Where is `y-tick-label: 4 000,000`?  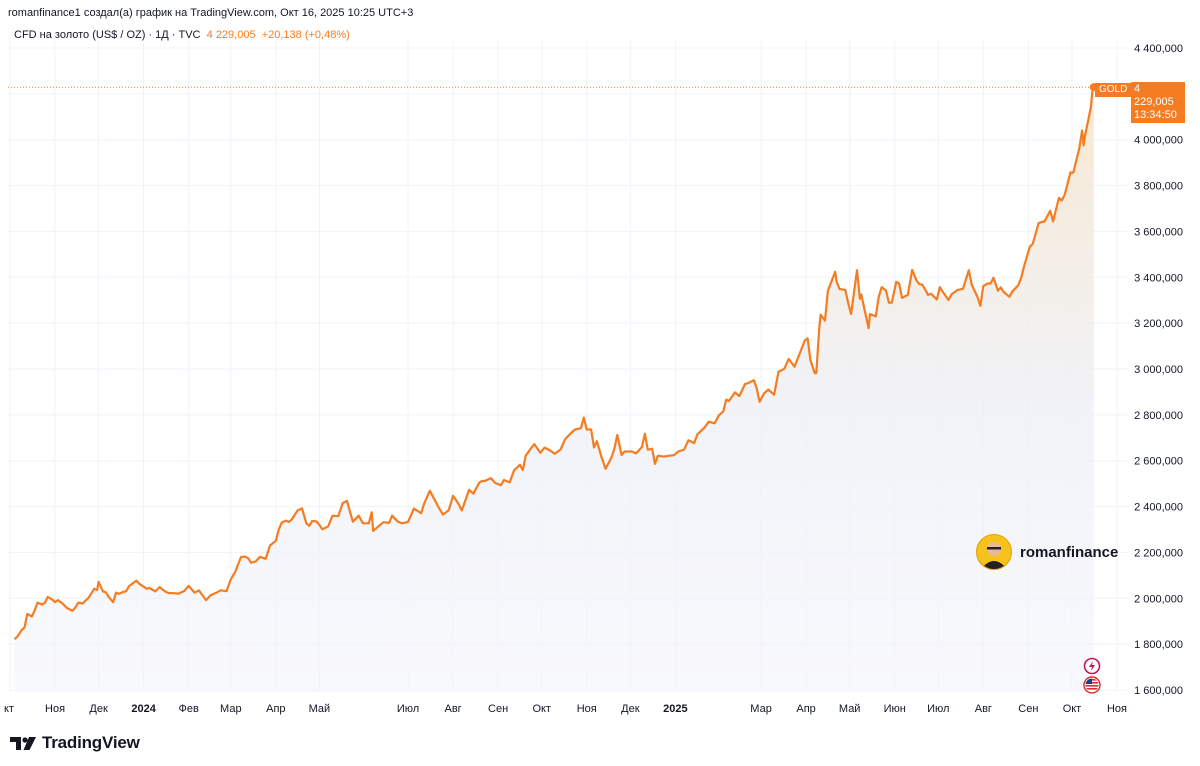
y-tick-label: 4 000,000 is located at coordinates (1158, 141).